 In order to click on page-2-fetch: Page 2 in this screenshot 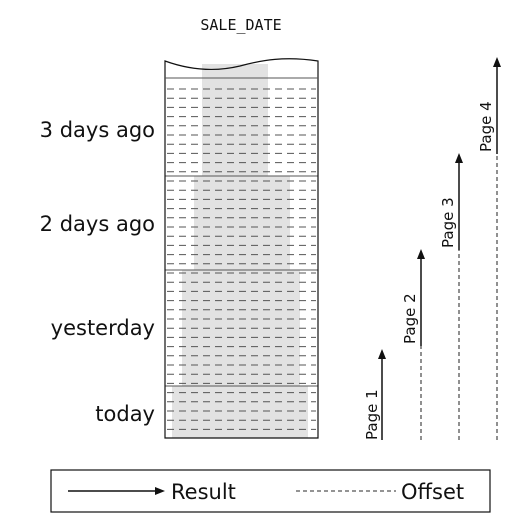, I will do `click(413, 344)`.